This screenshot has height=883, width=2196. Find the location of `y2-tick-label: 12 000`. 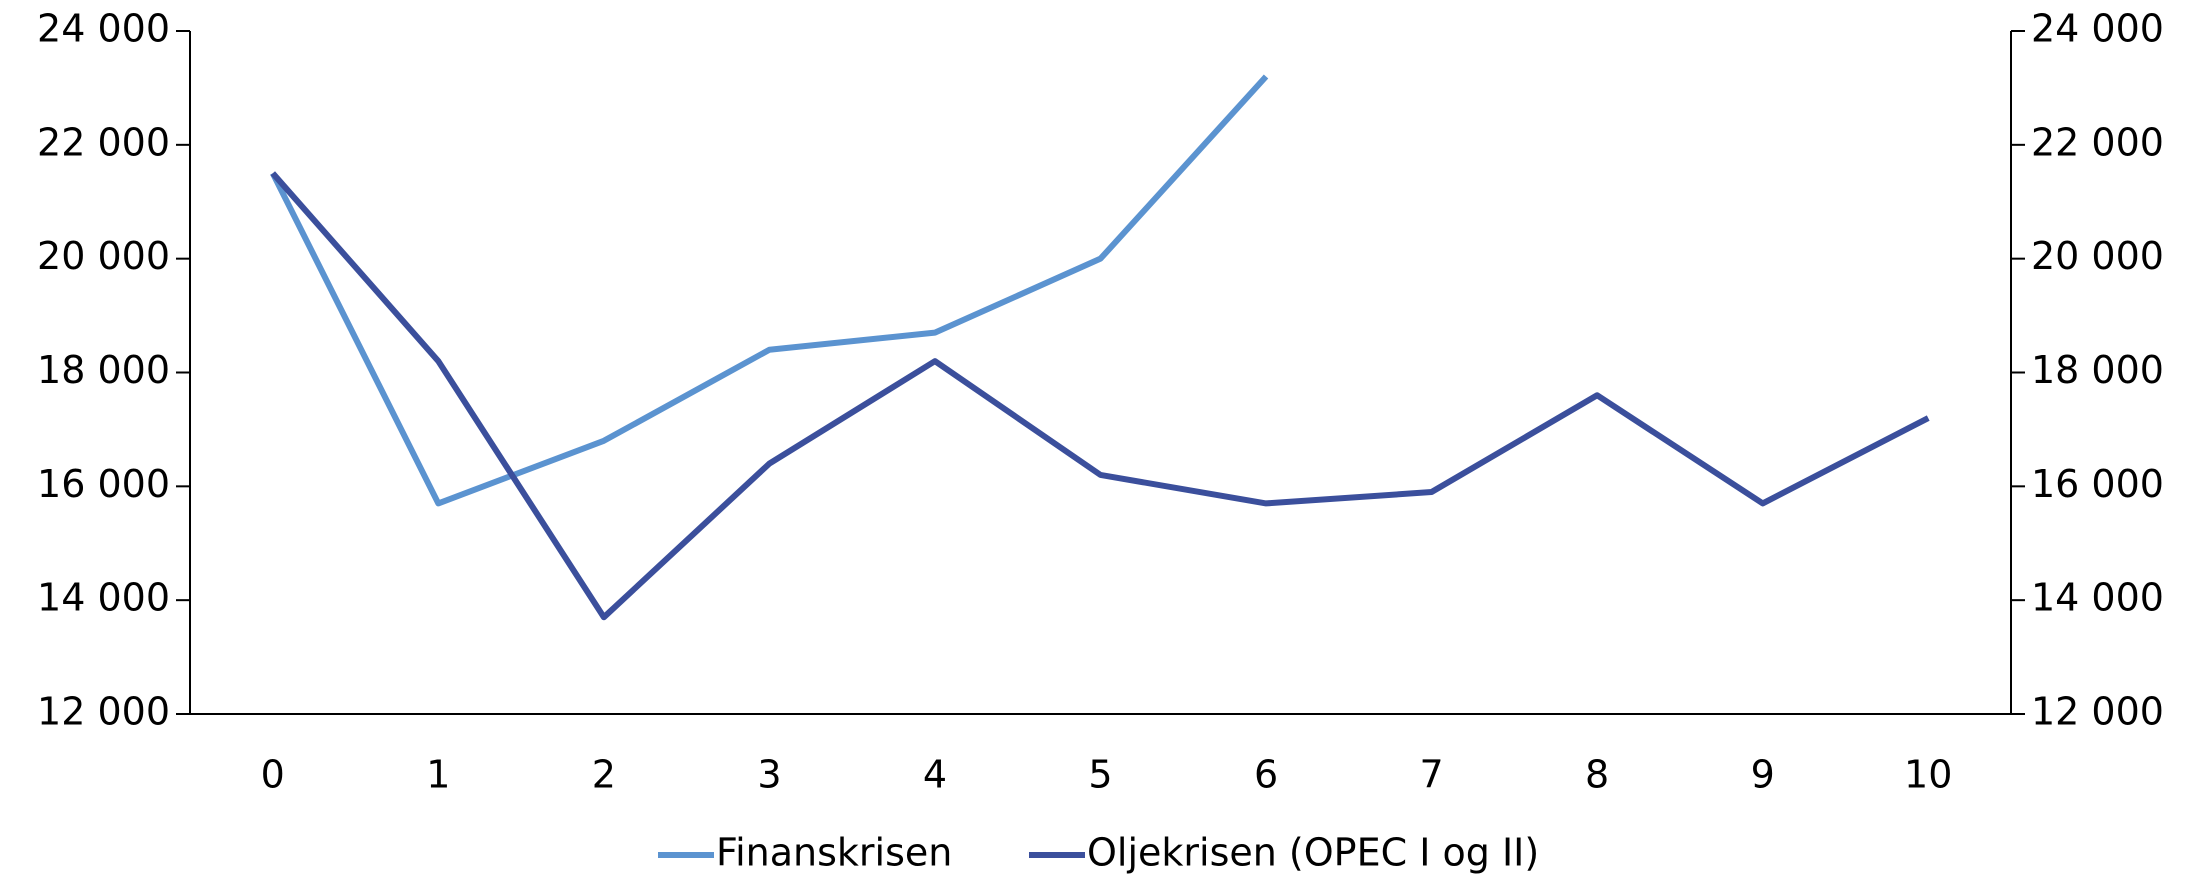

y2-tick-label: 12 000 is located at coordinates (2097, 712).